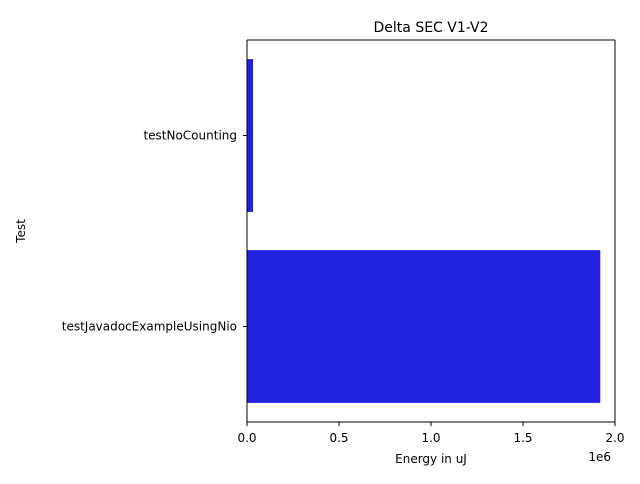  I want to click on x-tick-label: 1.5, so click(522, 438).